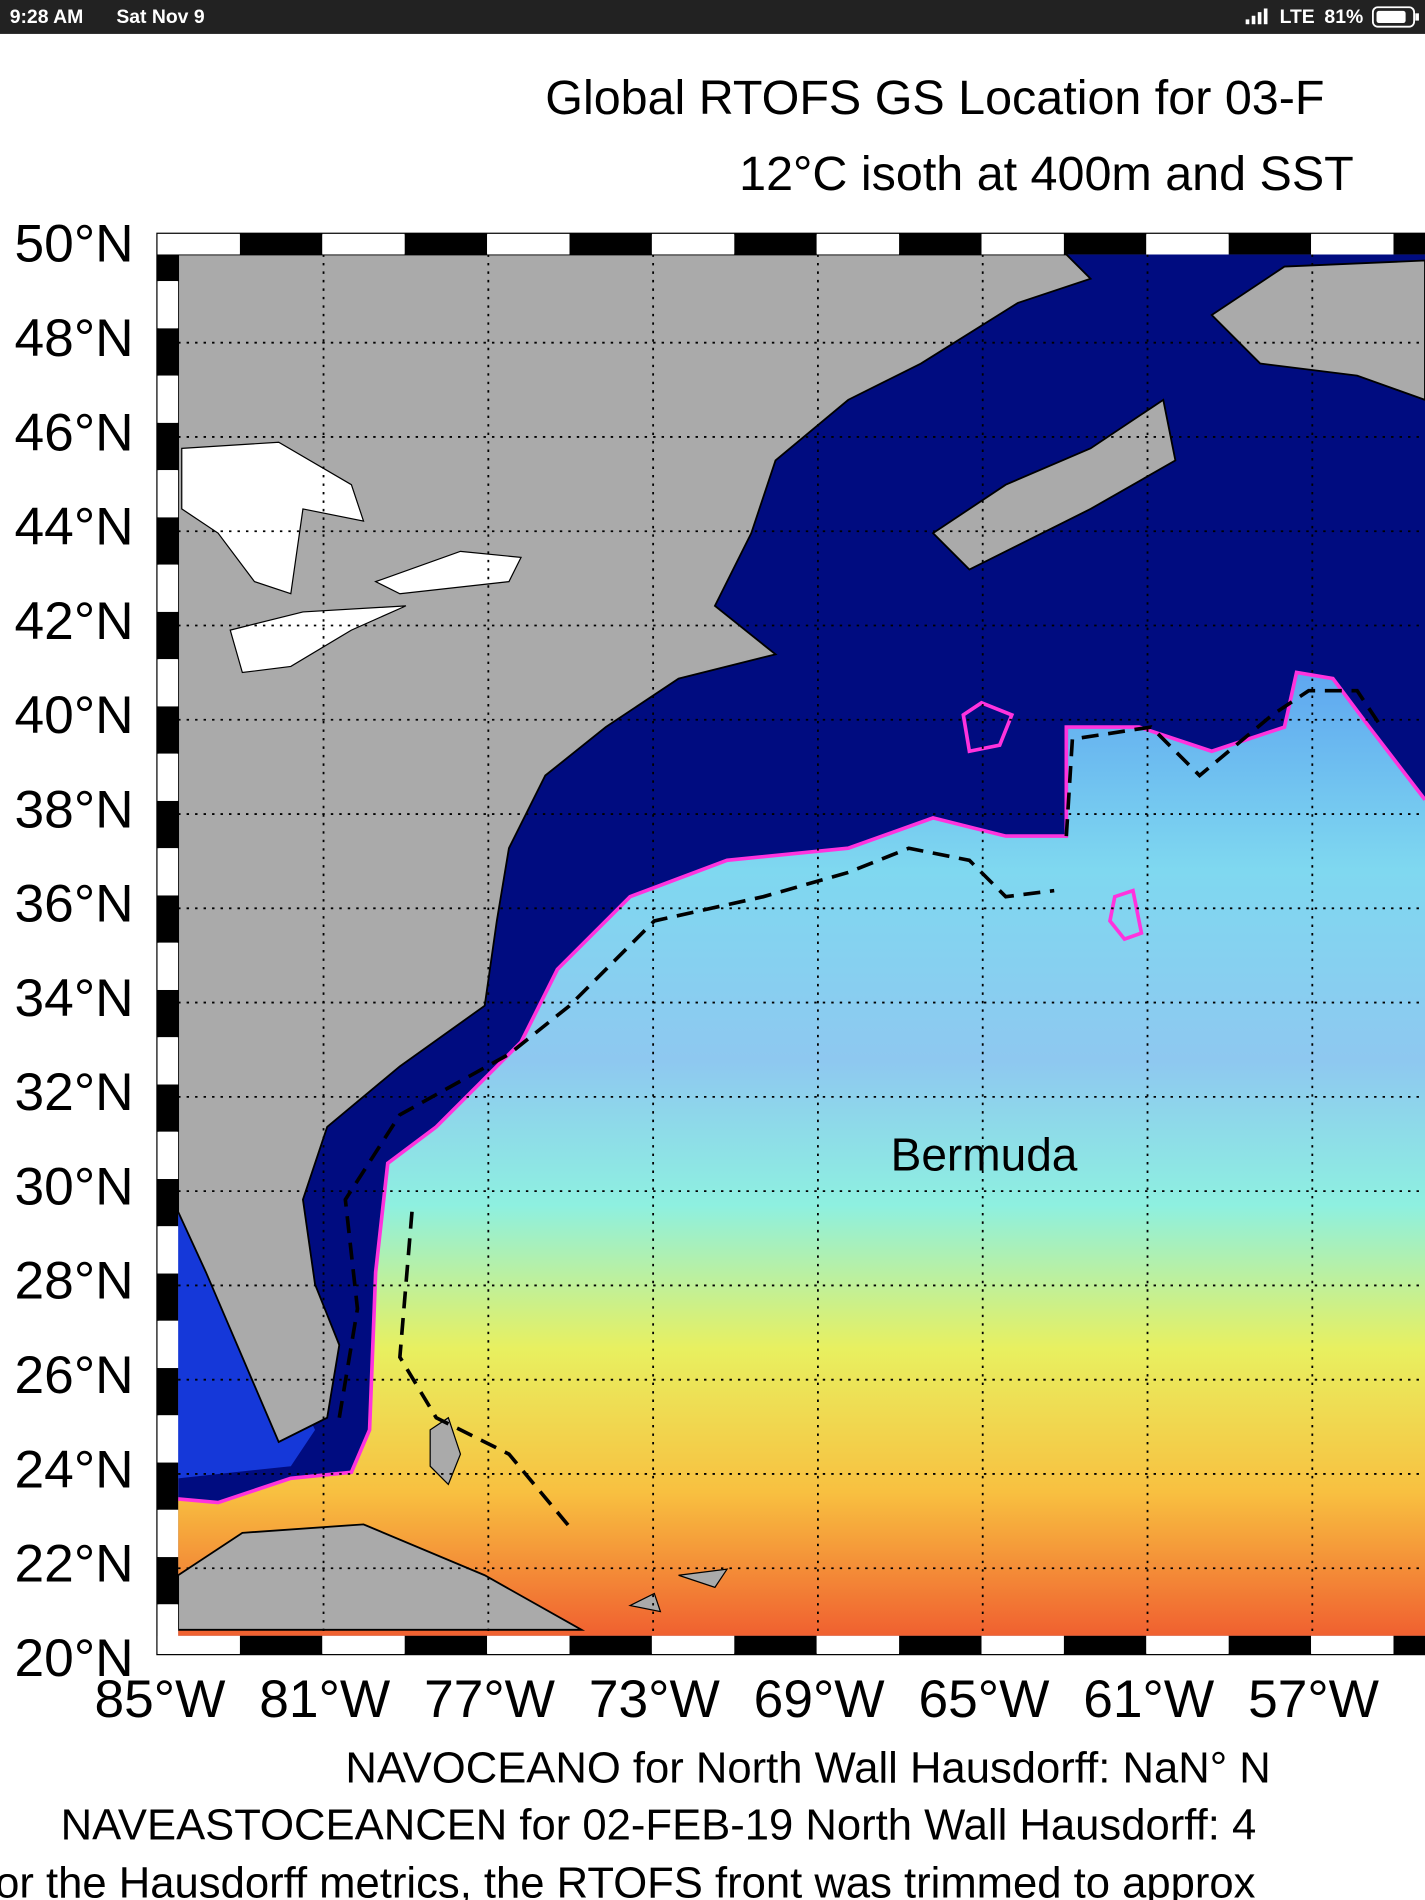 This screenshot has height=1900, width=1425. What do you see at coordinates (74, 998) in the screenshot?
I see `lat-label: 34°N` at bounding box center [74, 998].